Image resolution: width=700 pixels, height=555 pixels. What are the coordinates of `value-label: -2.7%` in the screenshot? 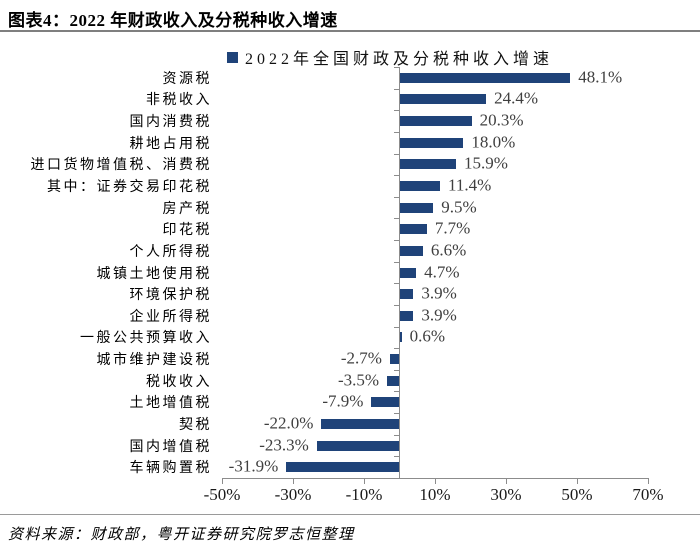 It's located at (361, 358).